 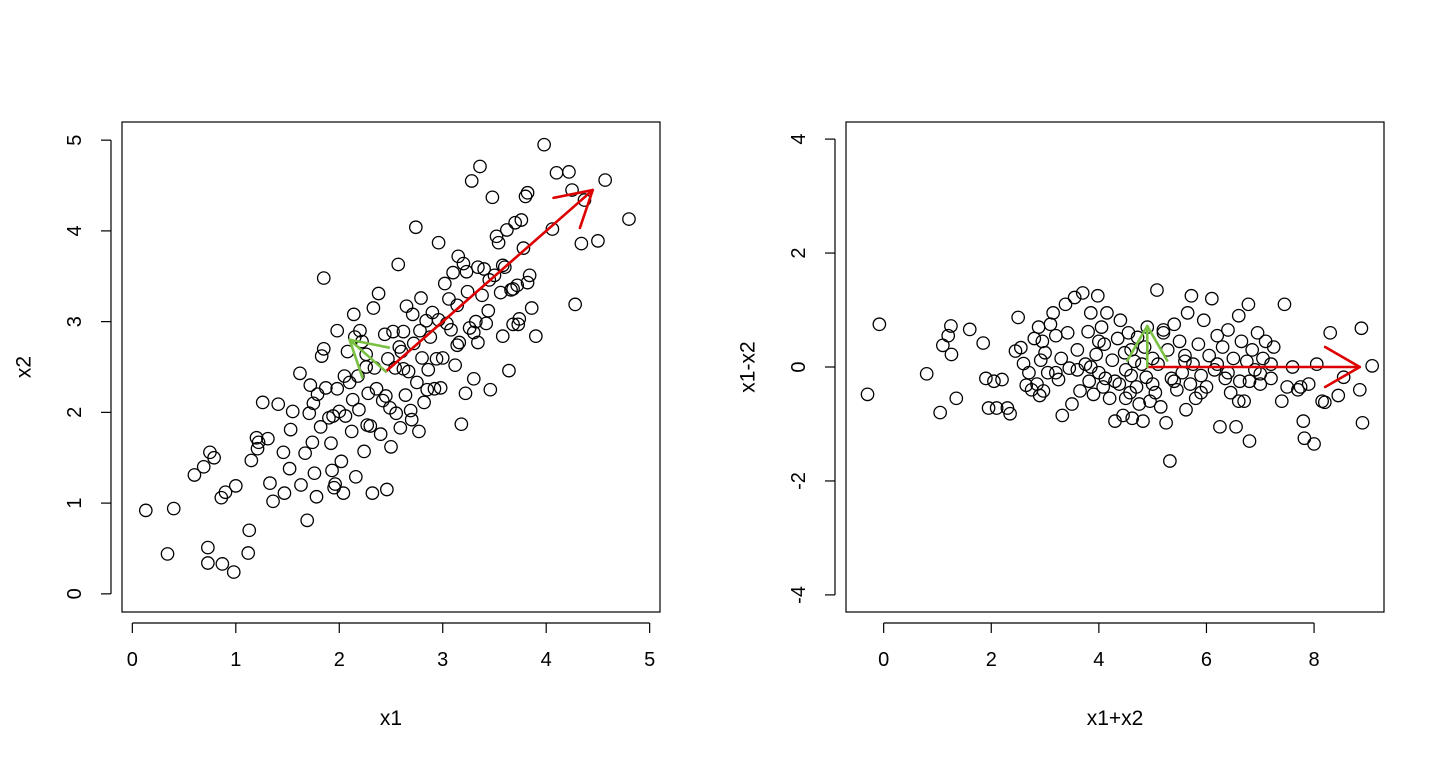 I want to click on y-tick-label: -4, so click(x=799, y=595).